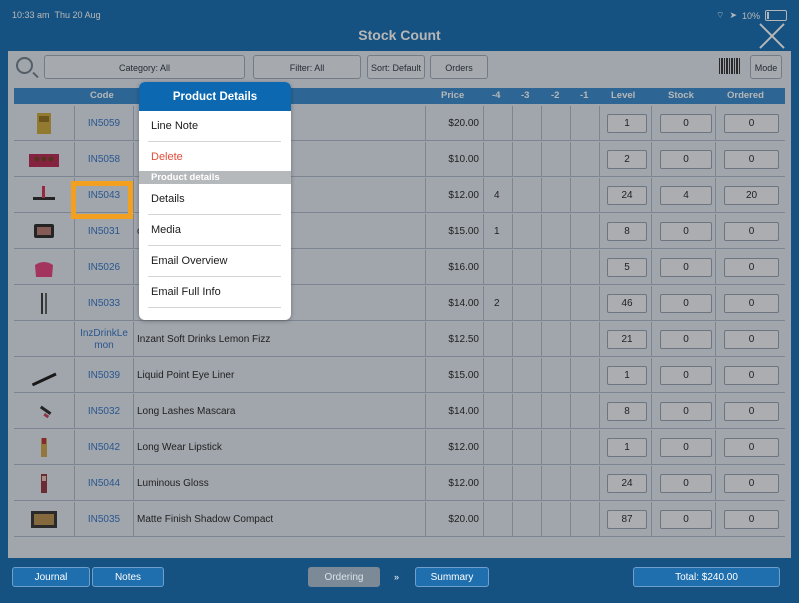  I want to click on col-minus2: -2, so click(555, 95).